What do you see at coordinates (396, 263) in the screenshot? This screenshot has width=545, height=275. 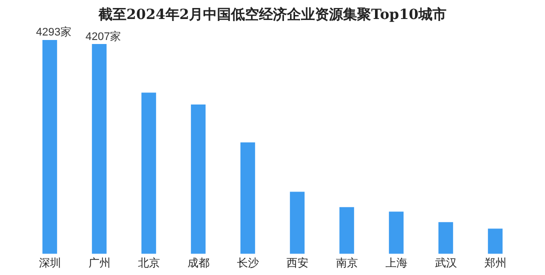 I see `x-tick-label: 上海` at bounding box center [396, 263].